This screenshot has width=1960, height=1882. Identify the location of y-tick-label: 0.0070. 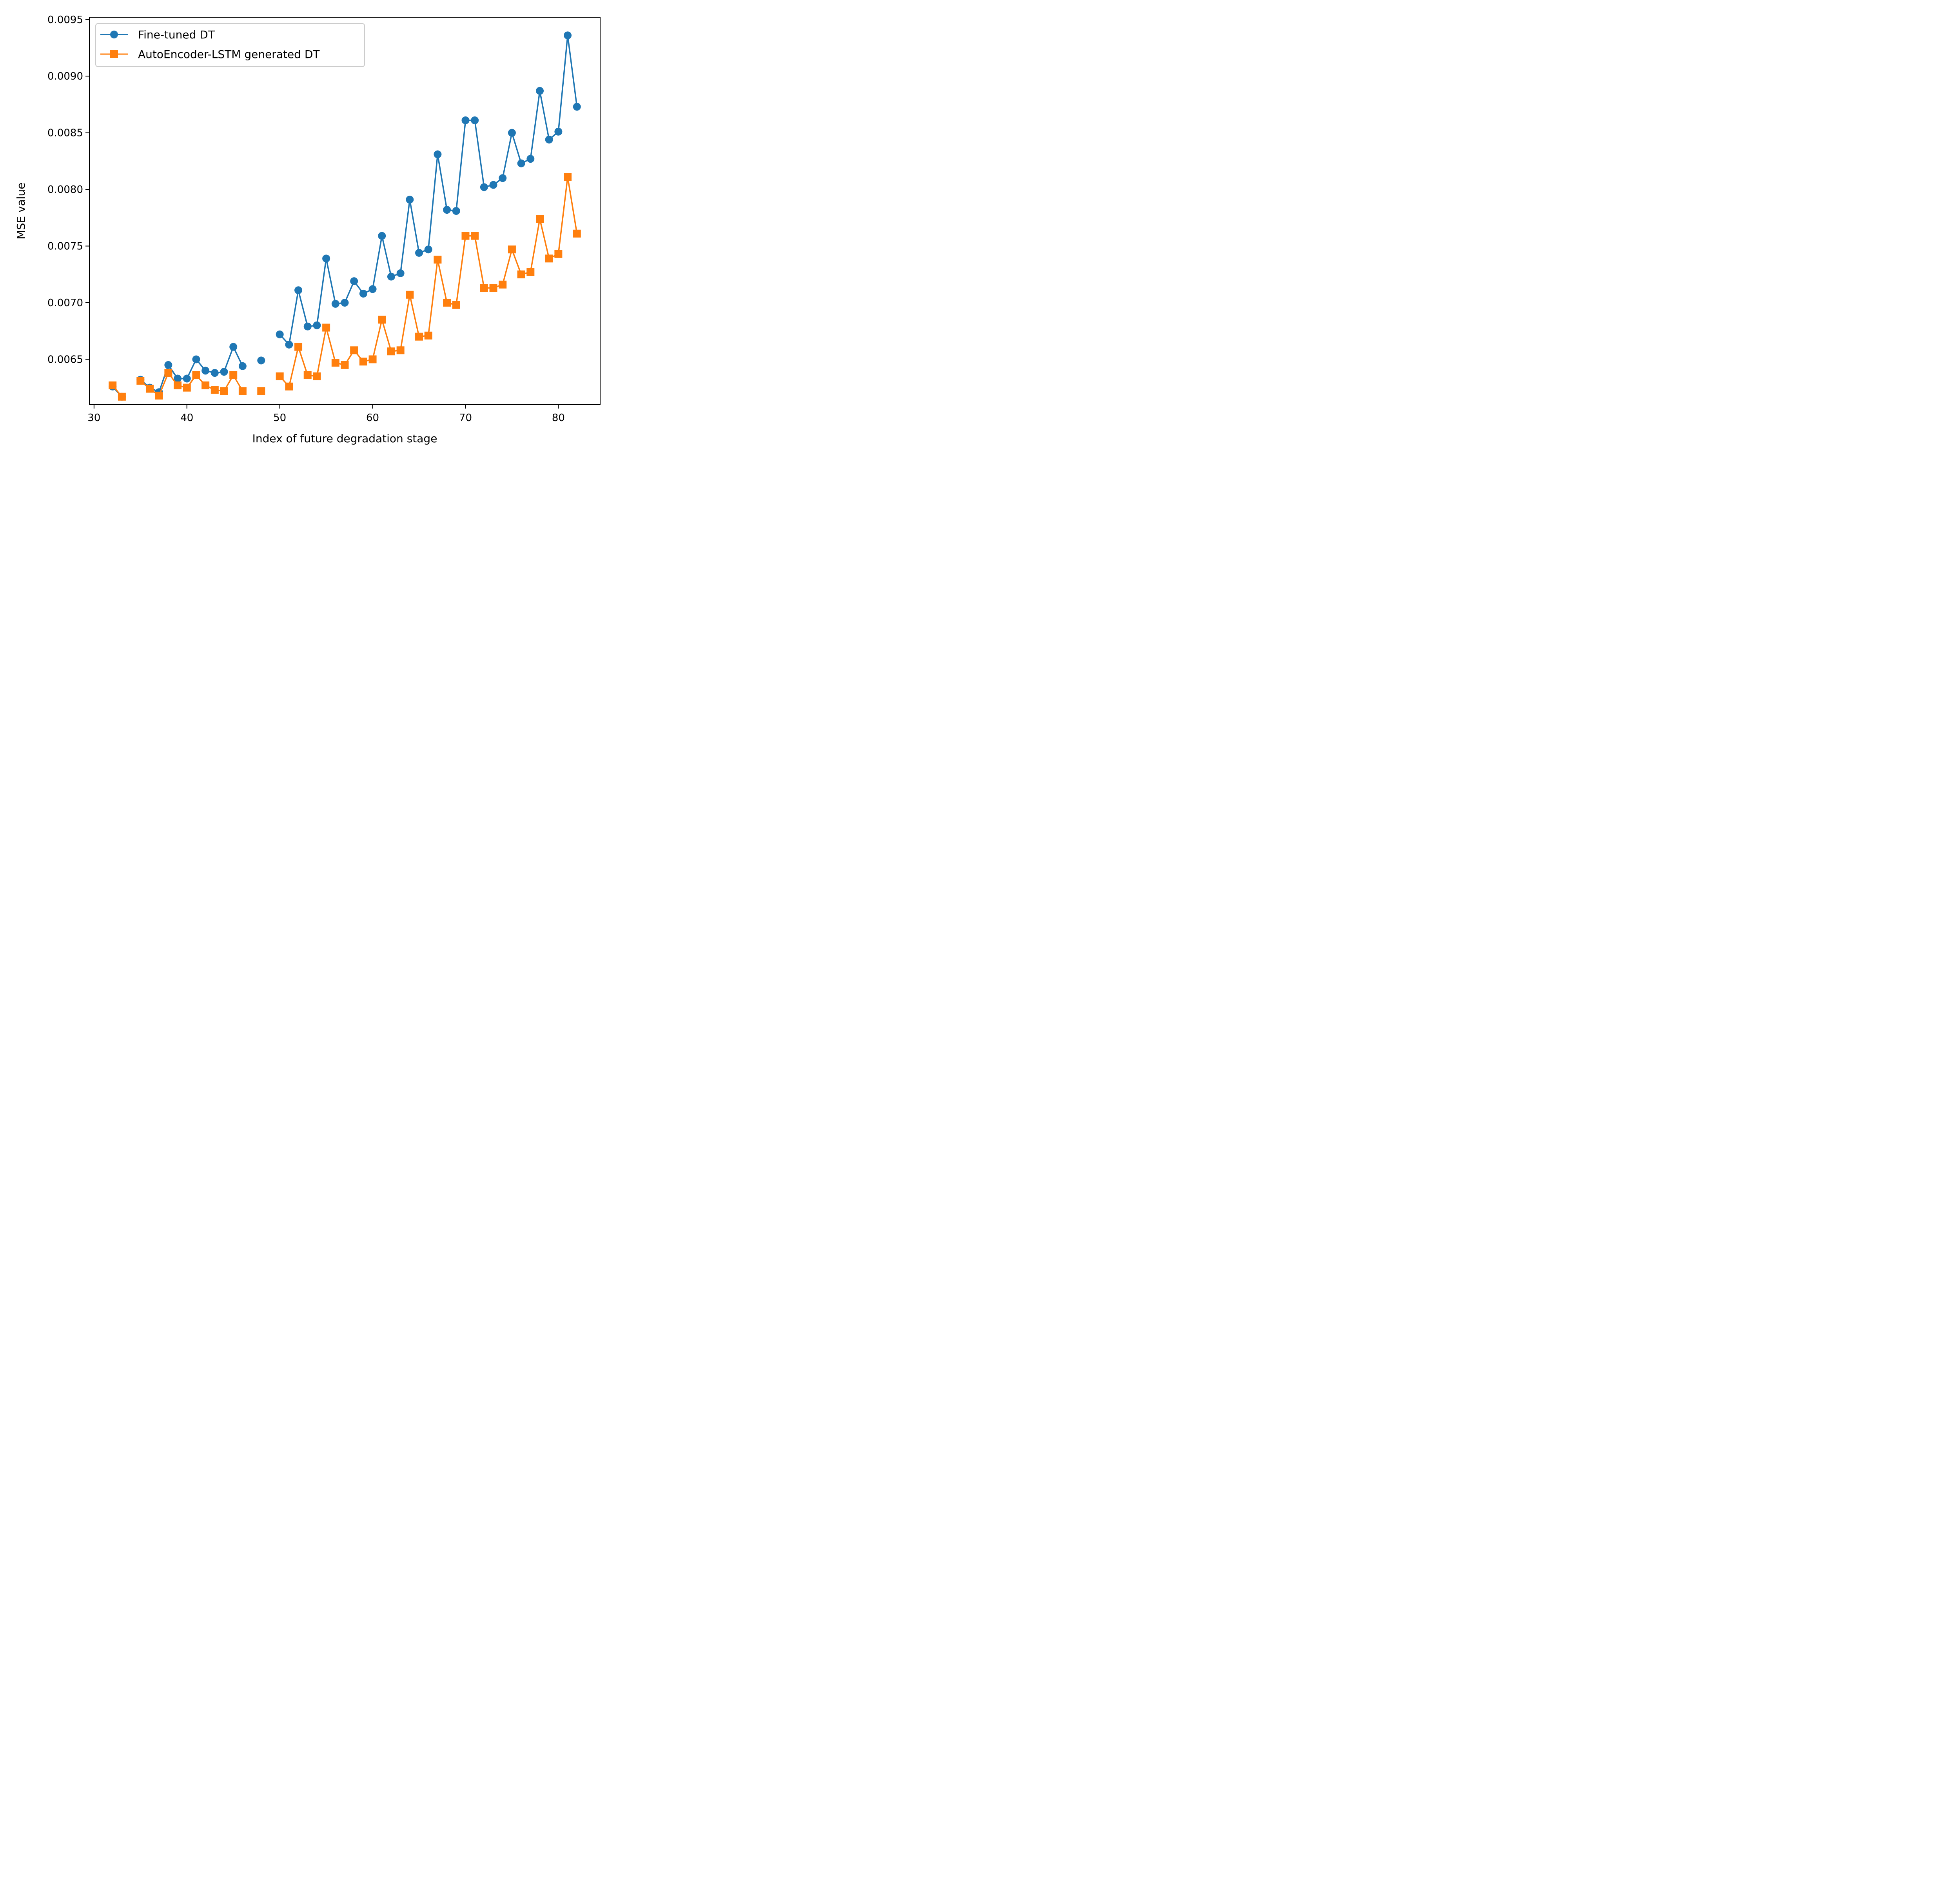
(65, 303).